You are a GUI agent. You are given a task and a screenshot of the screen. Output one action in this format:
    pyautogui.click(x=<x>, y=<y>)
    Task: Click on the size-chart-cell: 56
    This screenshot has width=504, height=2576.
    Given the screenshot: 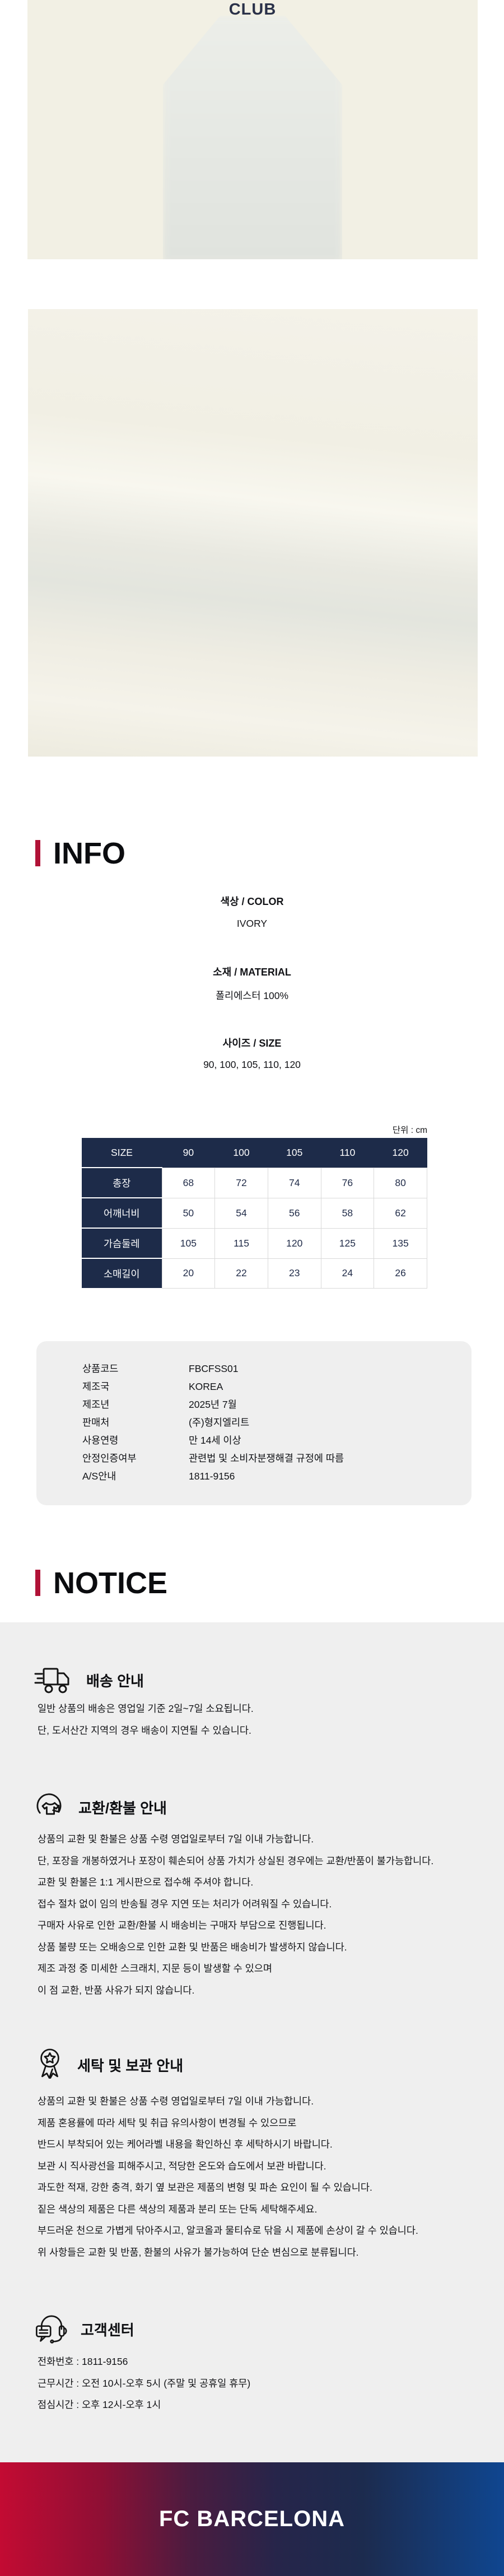 What is the action you would take?
    pyautogui.click(x=294, y=1213)
    